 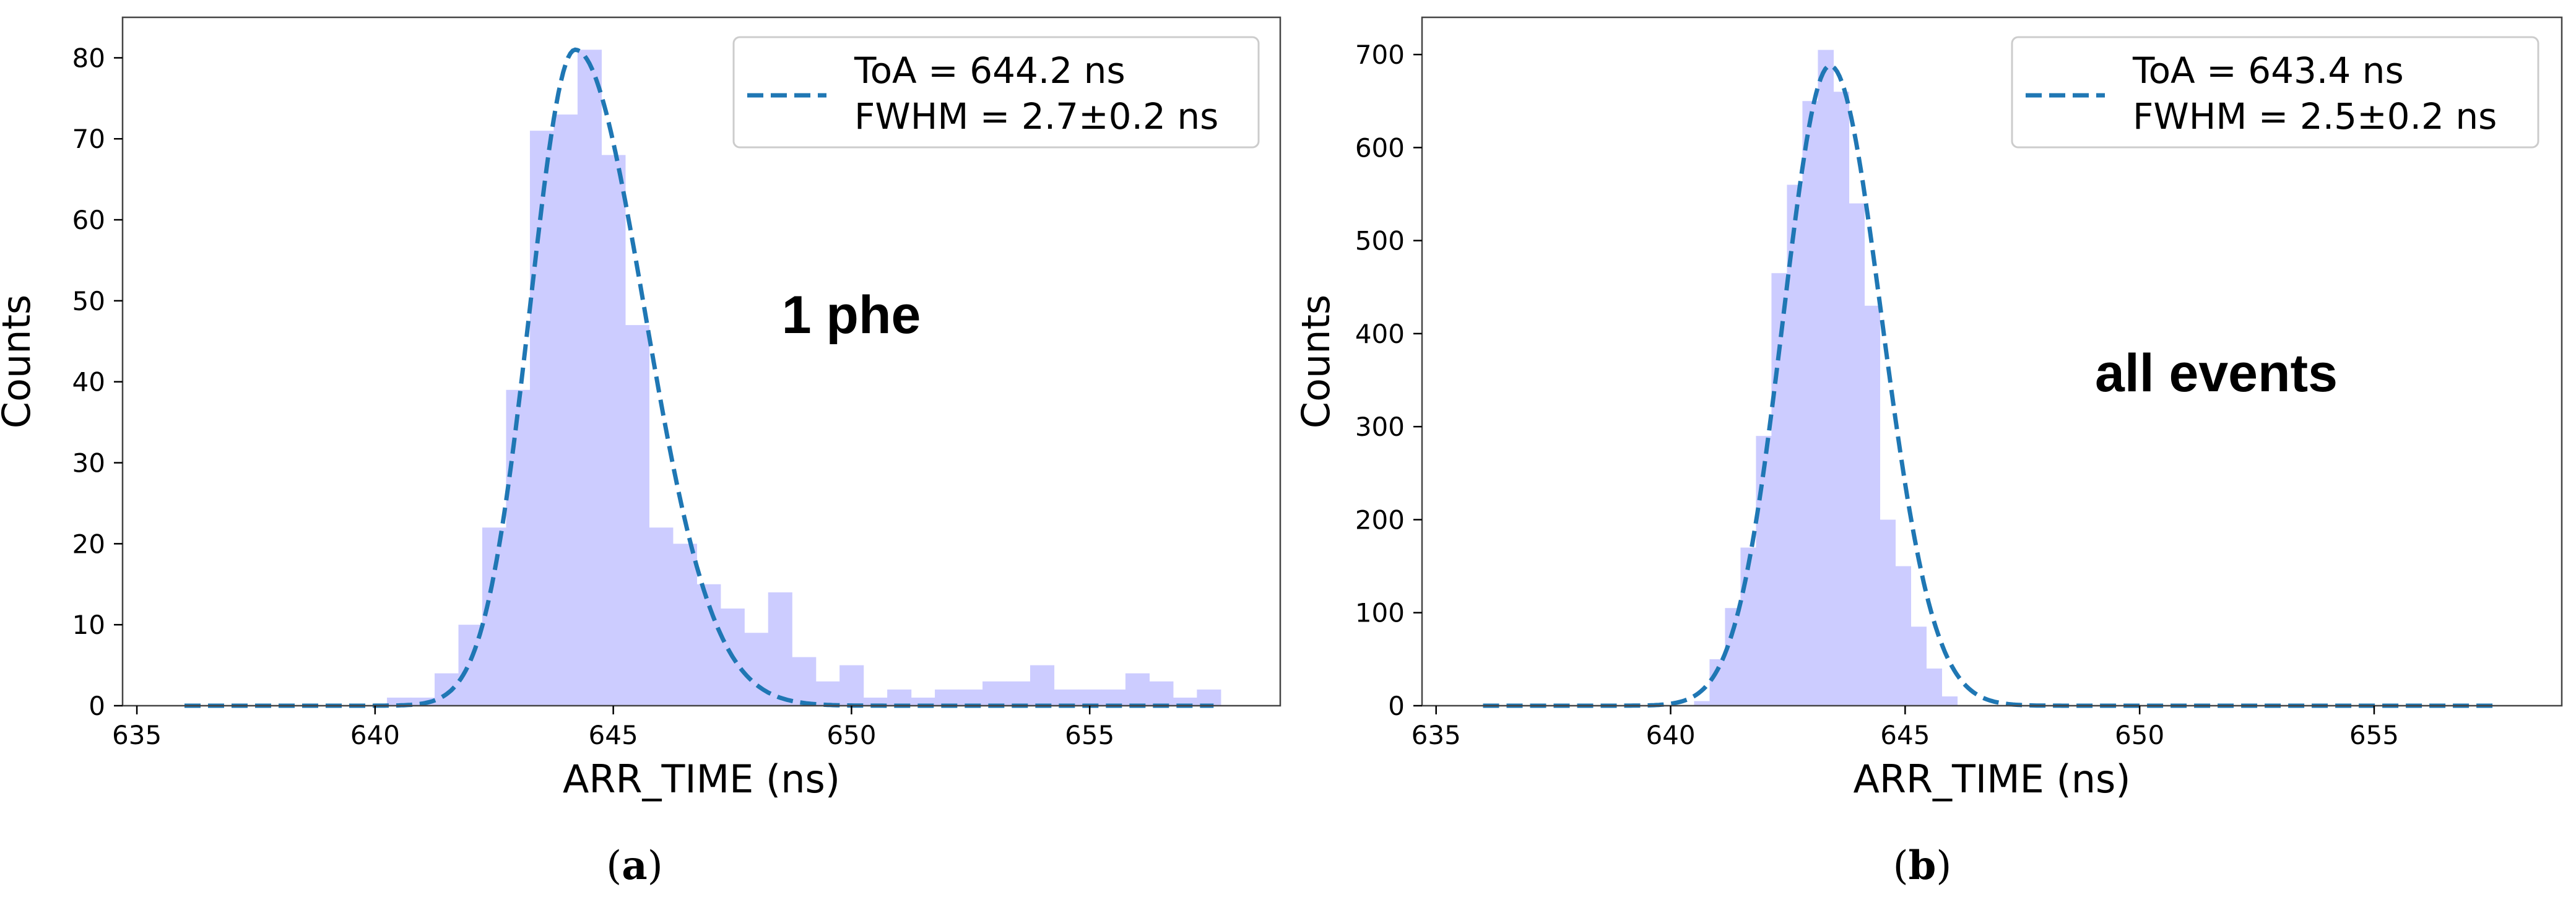 I want to click on y-tick-label-b-400: 400, so click(x=1380, y=334).